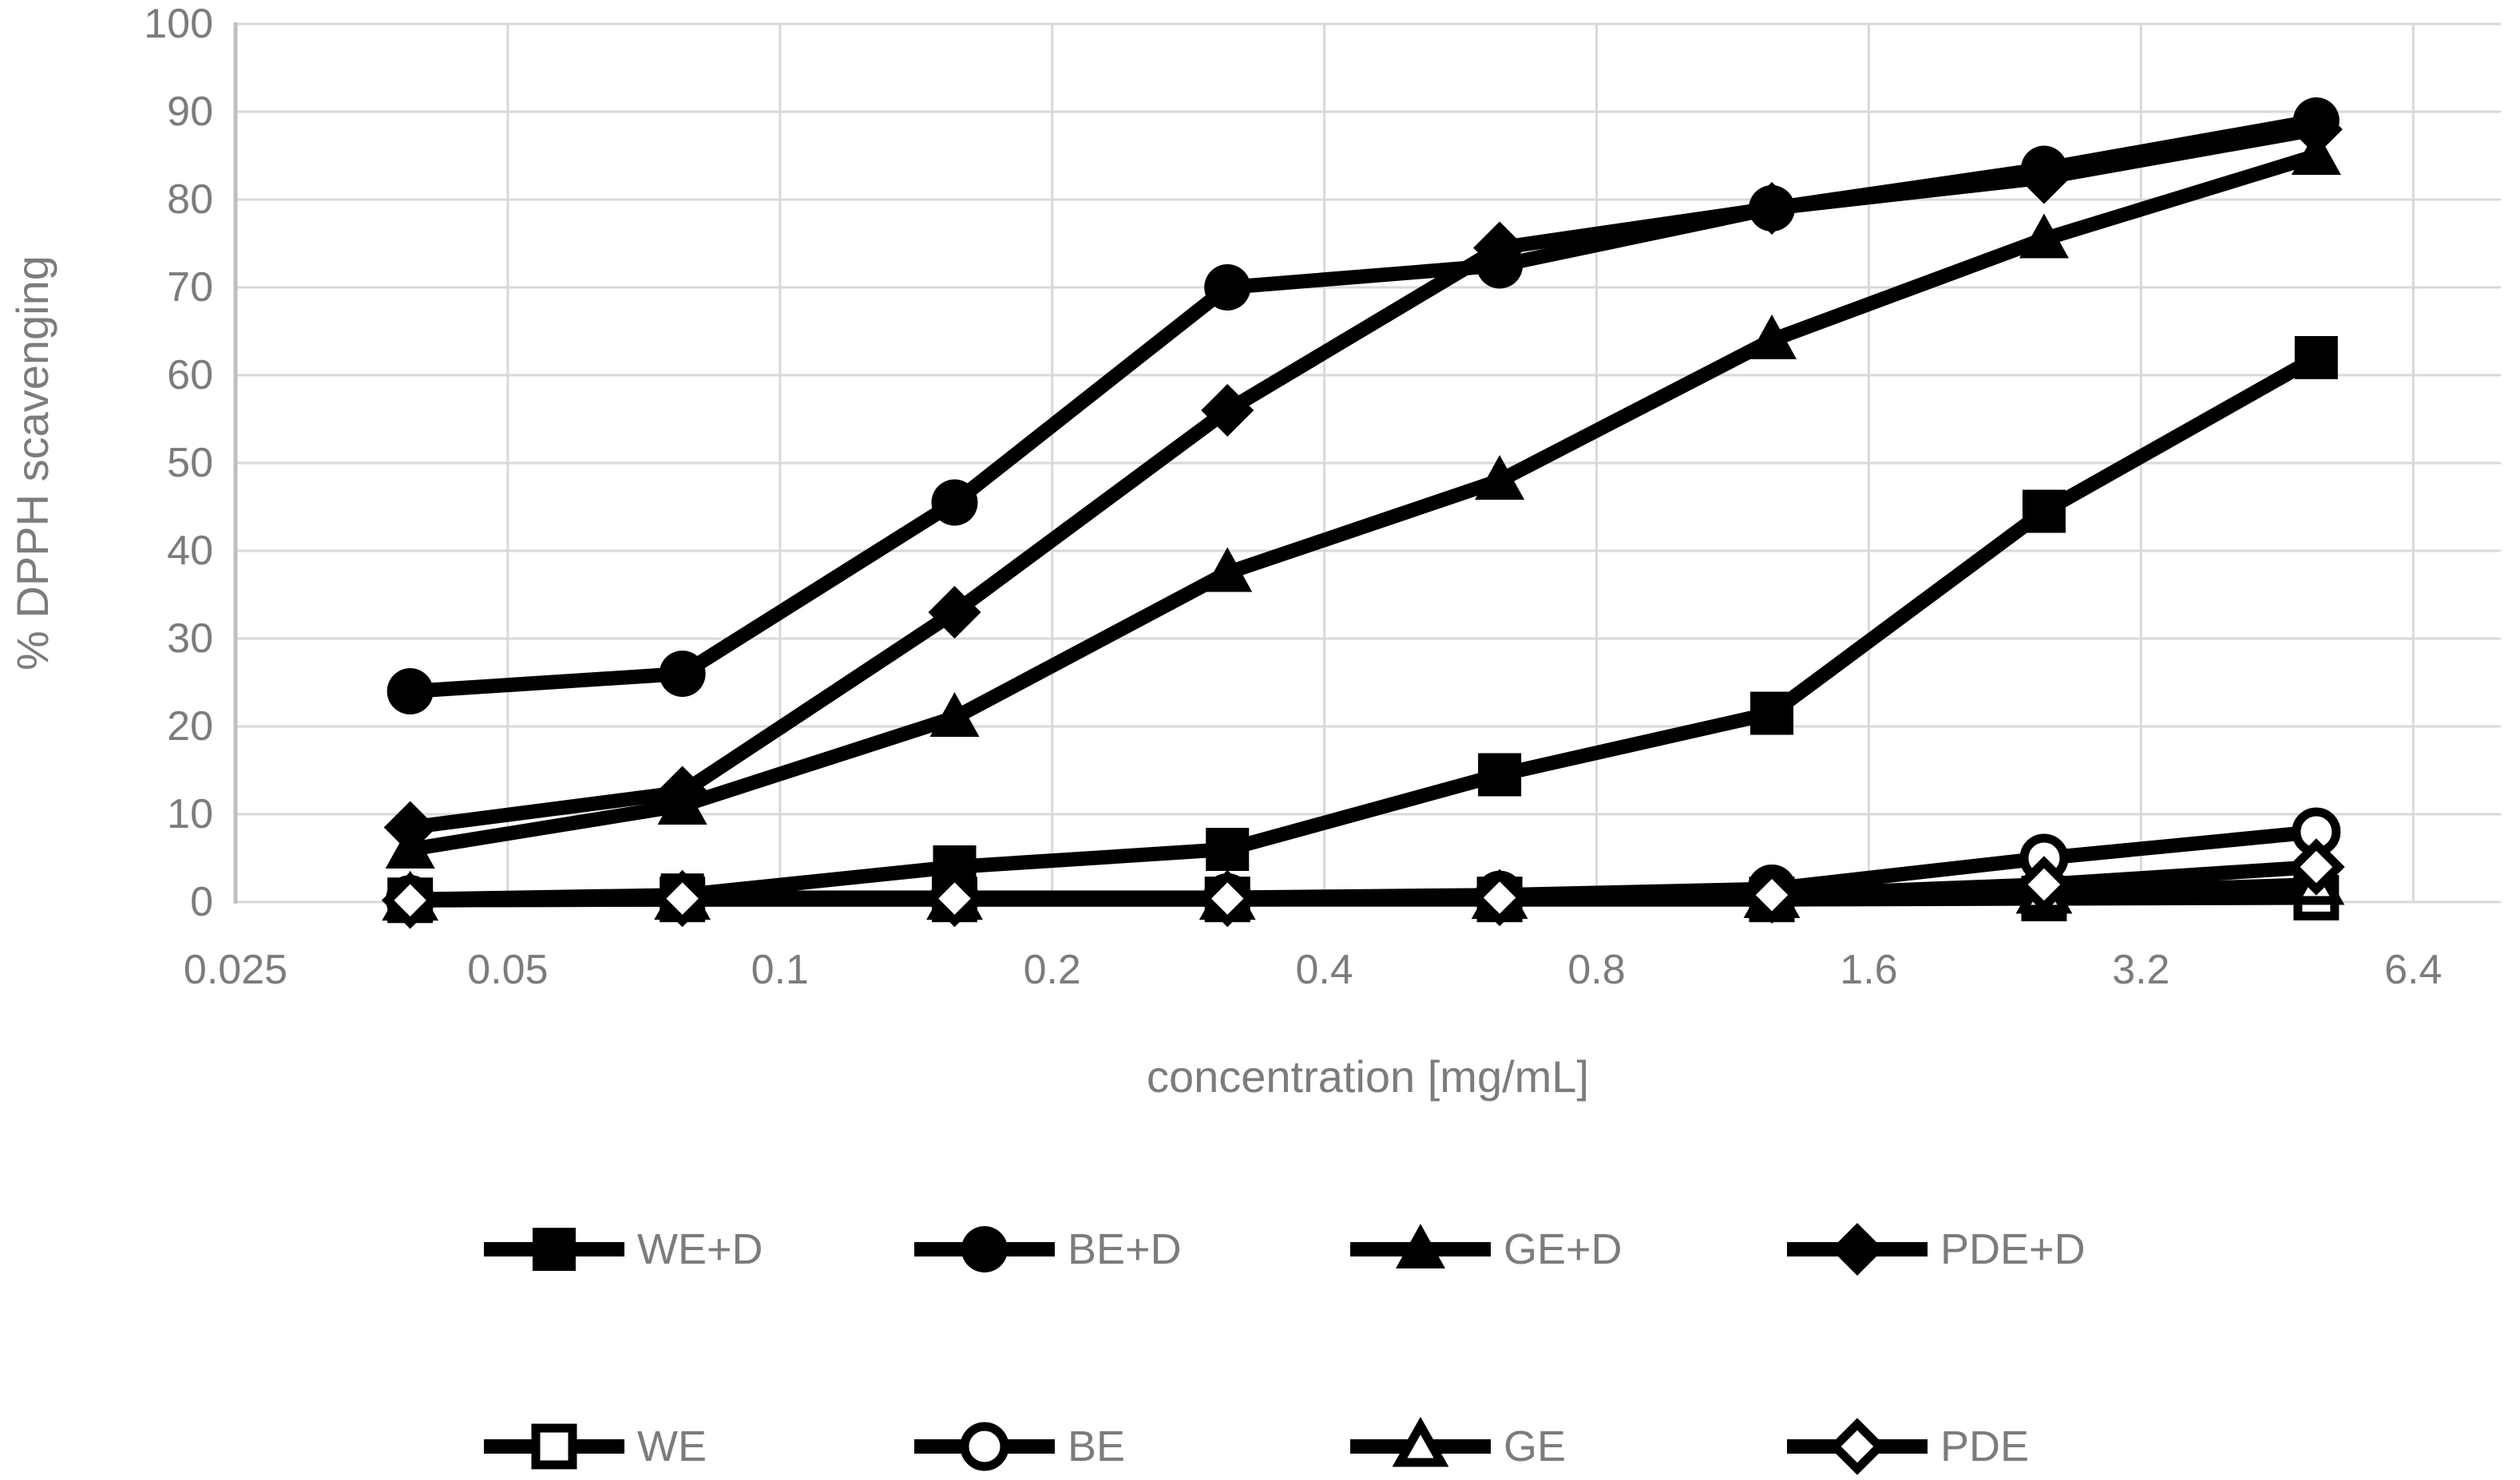  Describe the element at coordinates (595, 1446) in the screenshot. I see `legend-item-WE: WE` at that location.